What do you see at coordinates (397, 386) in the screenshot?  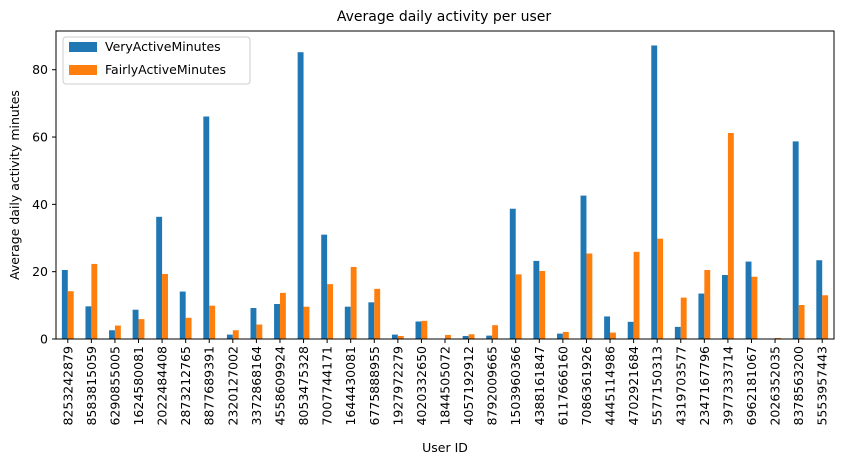 I see `x-tick-label: 1927972279` at bounding box center [397, 386].